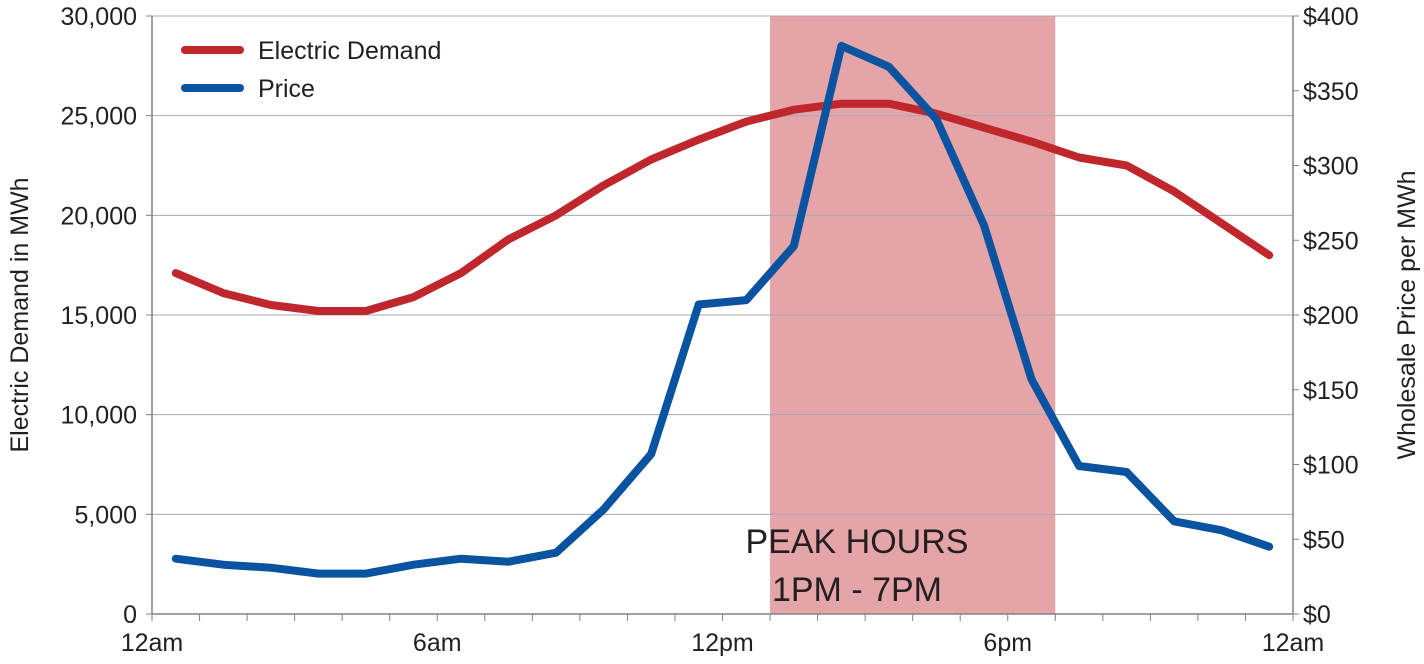 This screenshot has height=664, width=1424. I want to click on y-left-tick-label: 30,000, so click(99, 17).